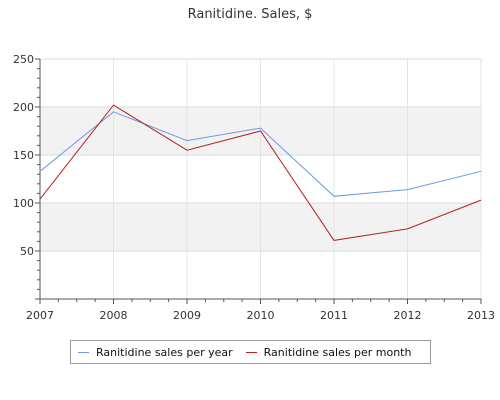 This screenshot has width=500, height=400. I want to click on y-tick-label: 250, so click(23, 59).